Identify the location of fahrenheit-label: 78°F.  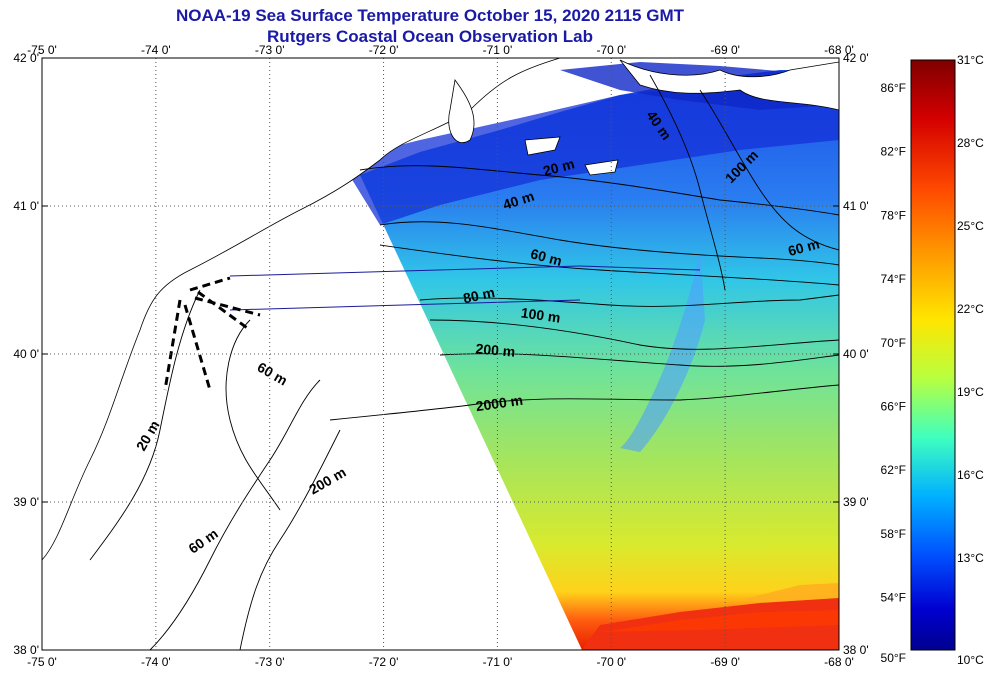
(893, 215).